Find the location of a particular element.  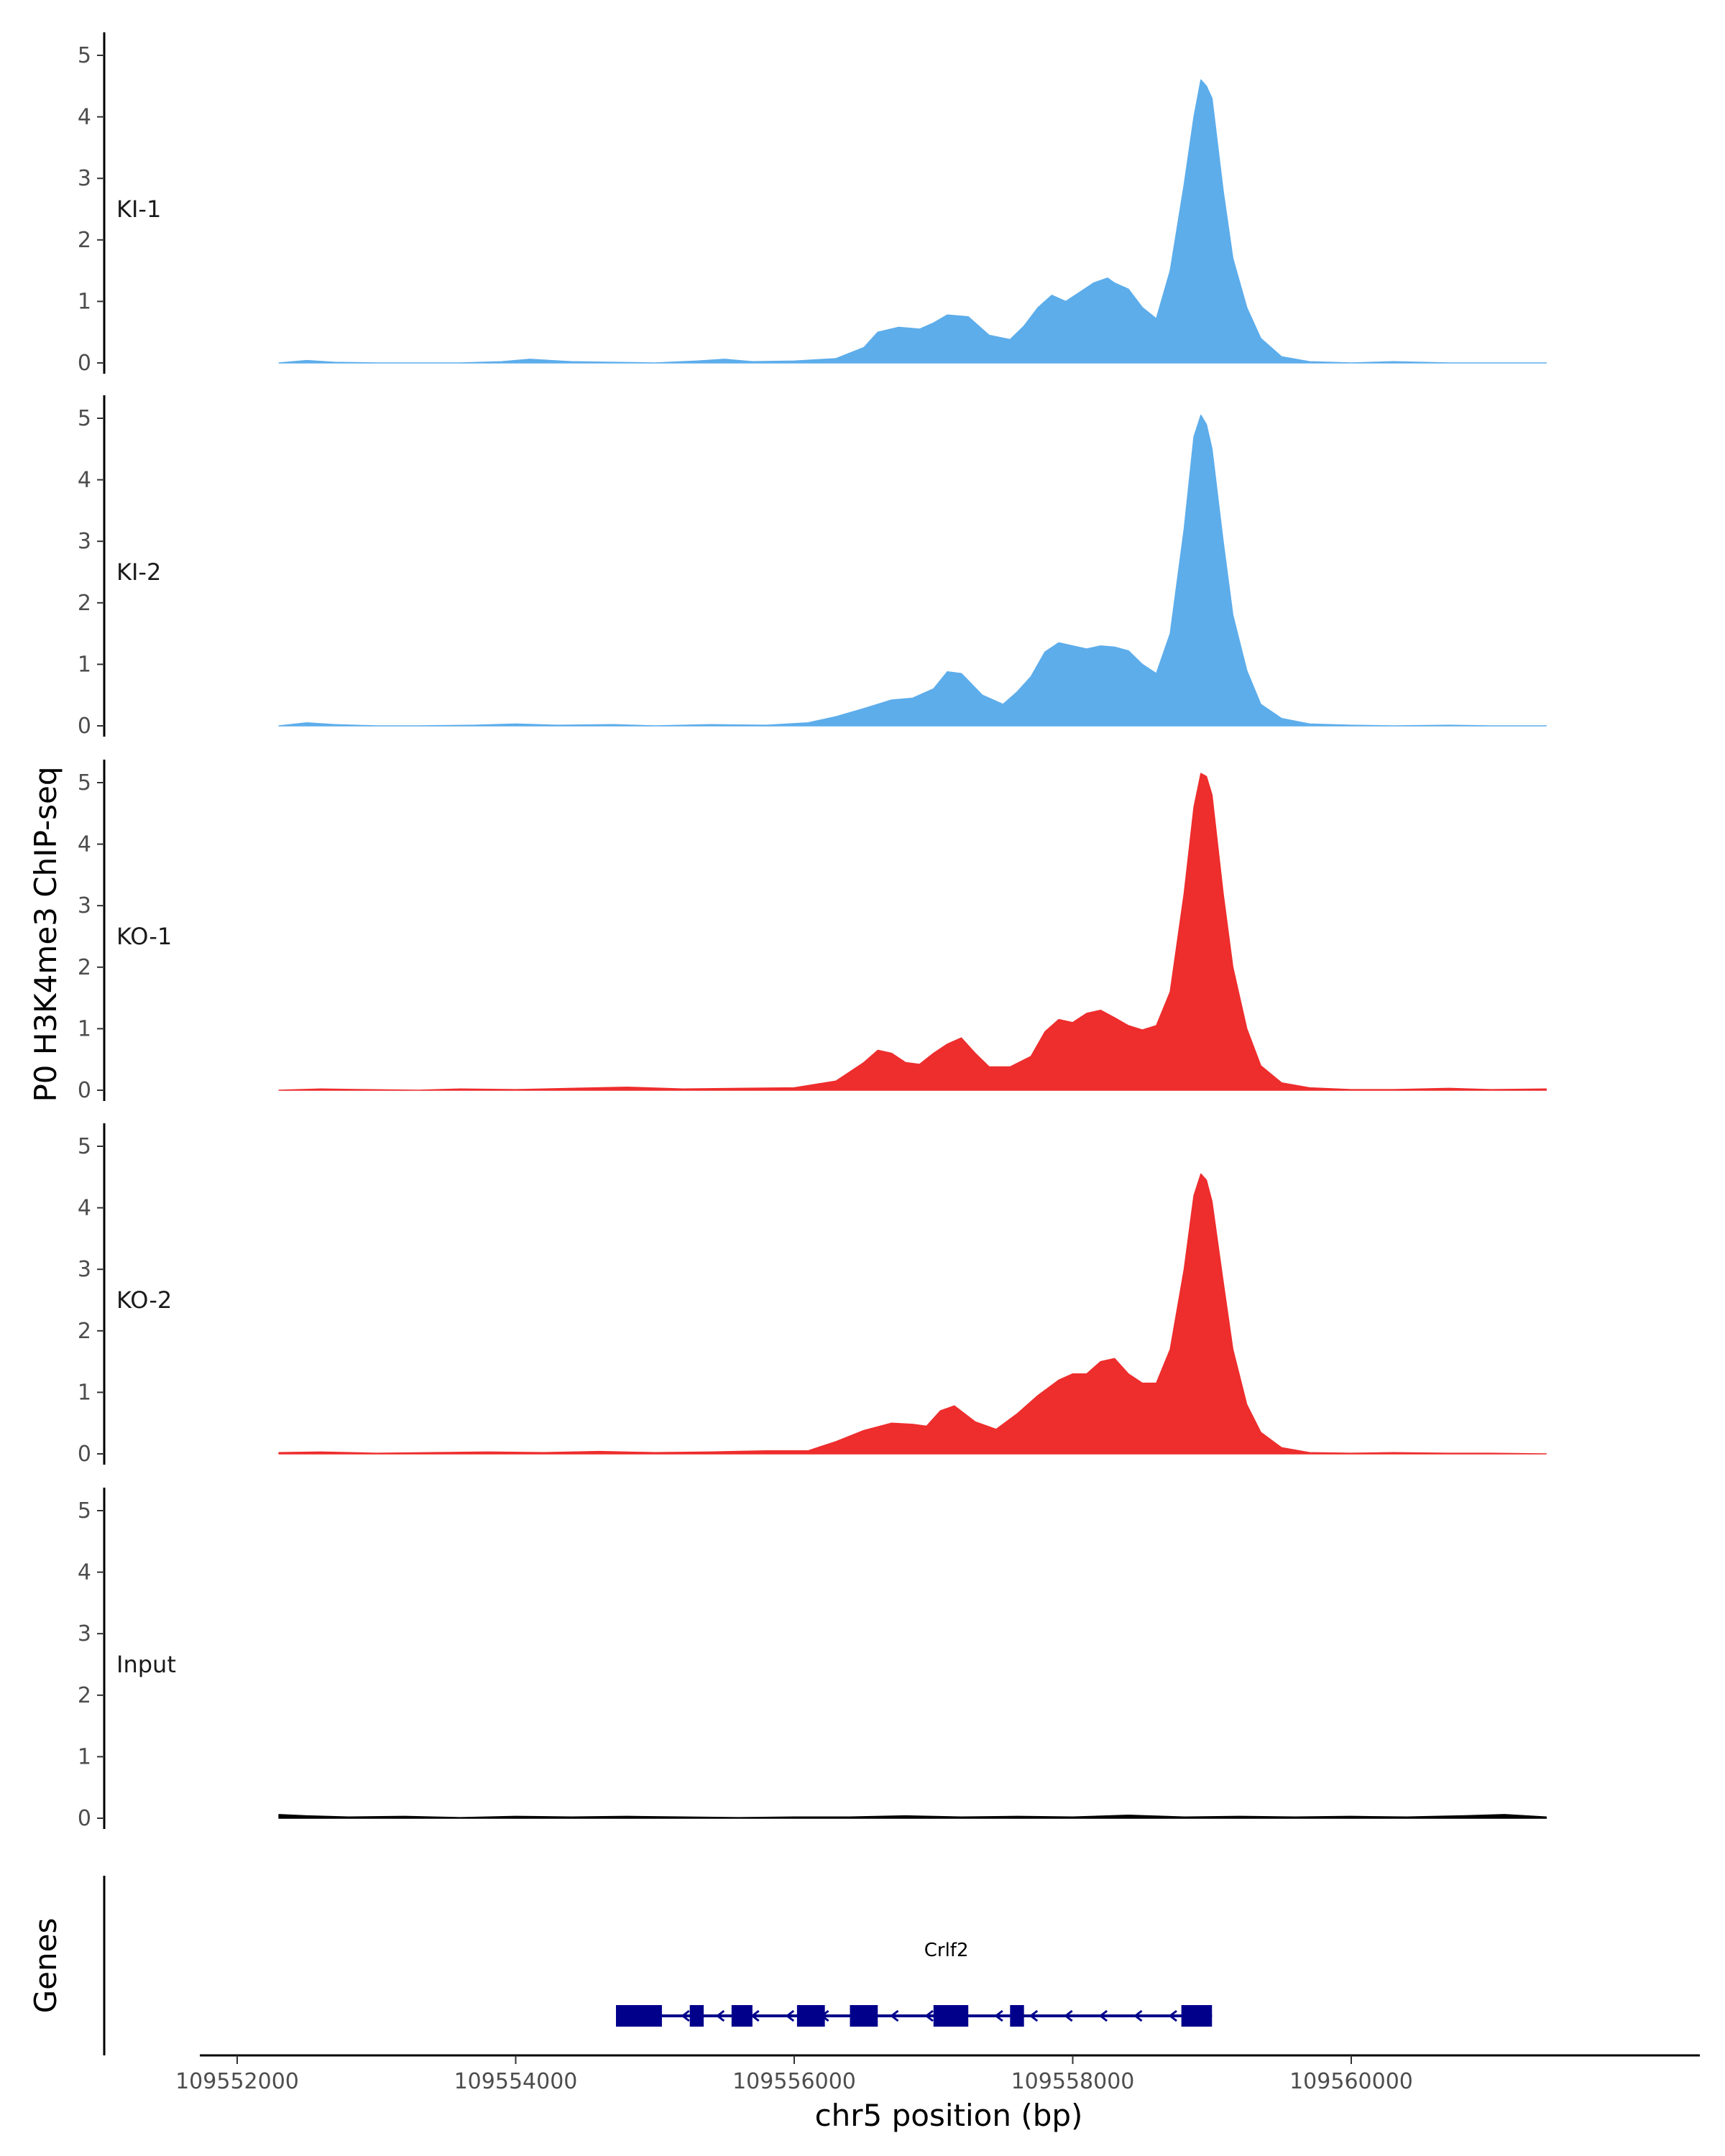

track-label-ki-2: KI-2 is located at coordinates (138, 572).